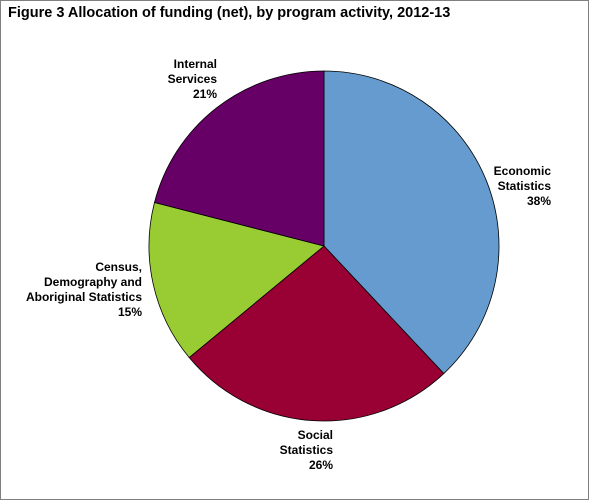 The image size is (589, 501). I want to click on pie-slice-census-demography-and-aboriginal-statistics, so click(236, 280).